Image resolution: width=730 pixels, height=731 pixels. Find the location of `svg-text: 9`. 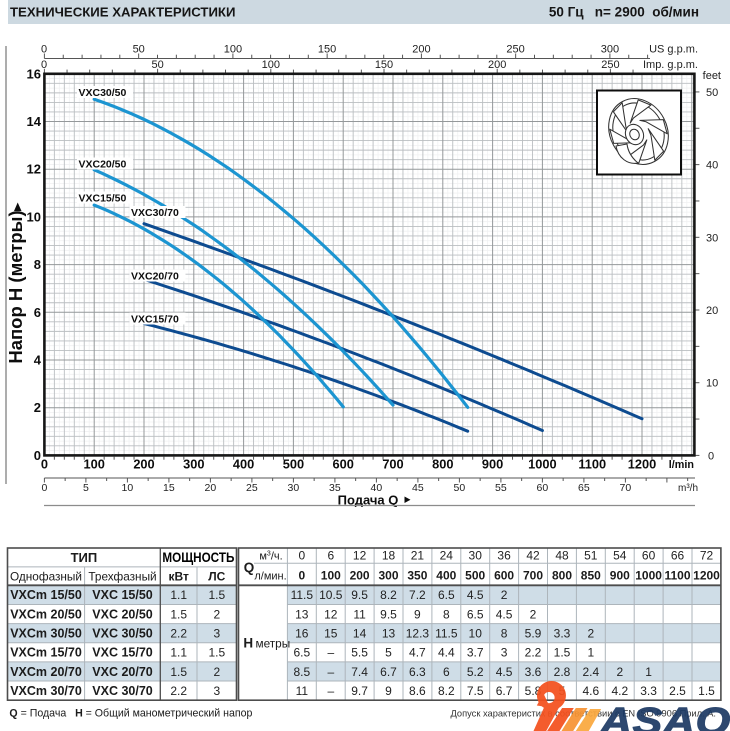

svg-text: 9 is located at coordinates (388, 691).